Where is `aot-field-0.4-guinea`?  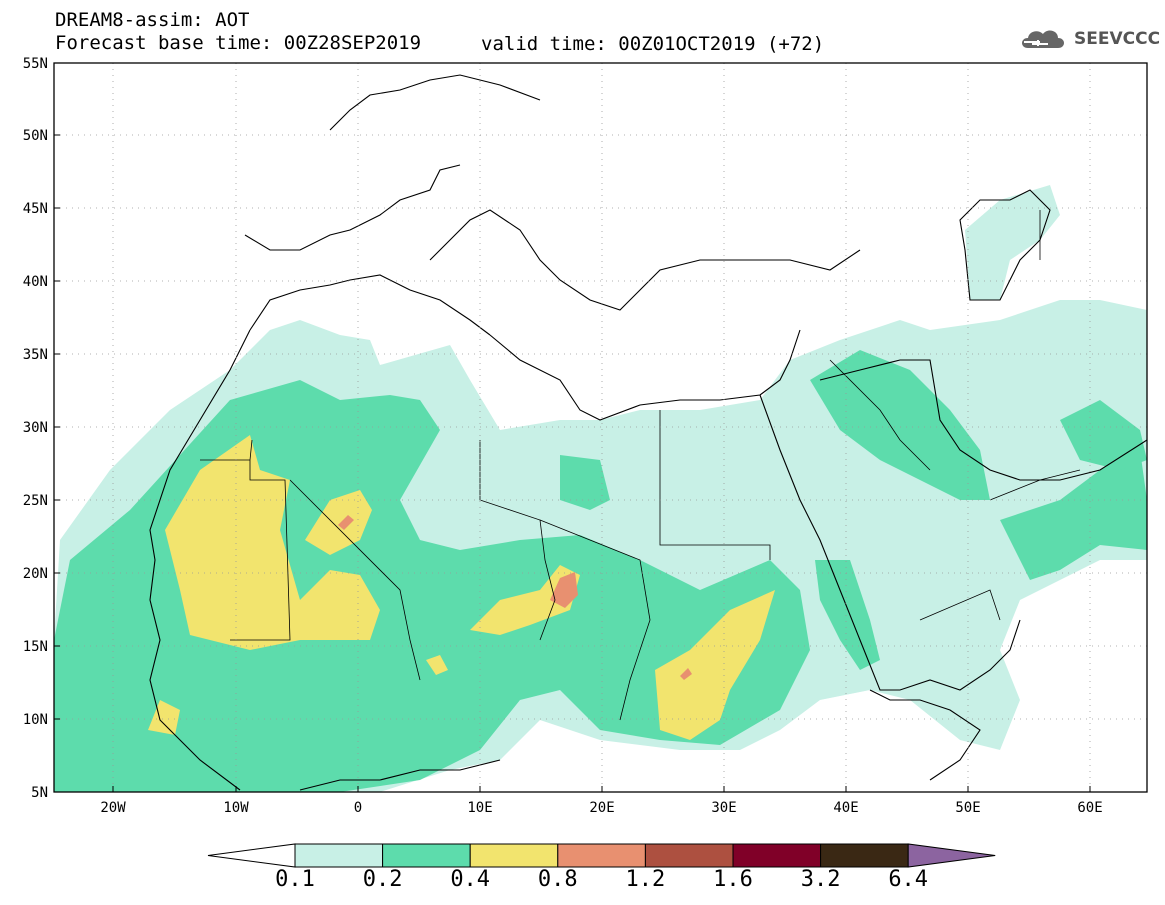 aot-field-0.4-guinea is located at coordinates (164, 717).